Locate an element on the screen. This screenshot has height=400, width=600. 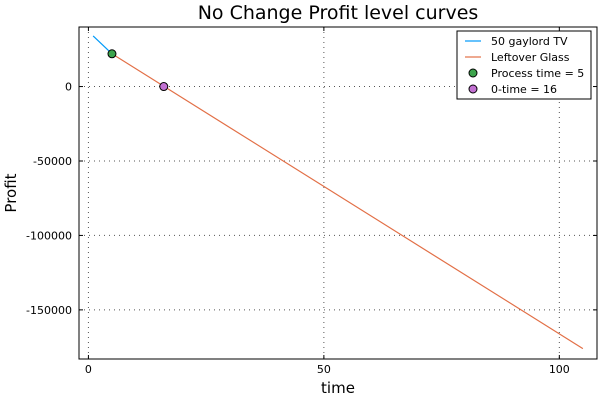
x-tick-label: 50 is located at coordinates (324, 369).